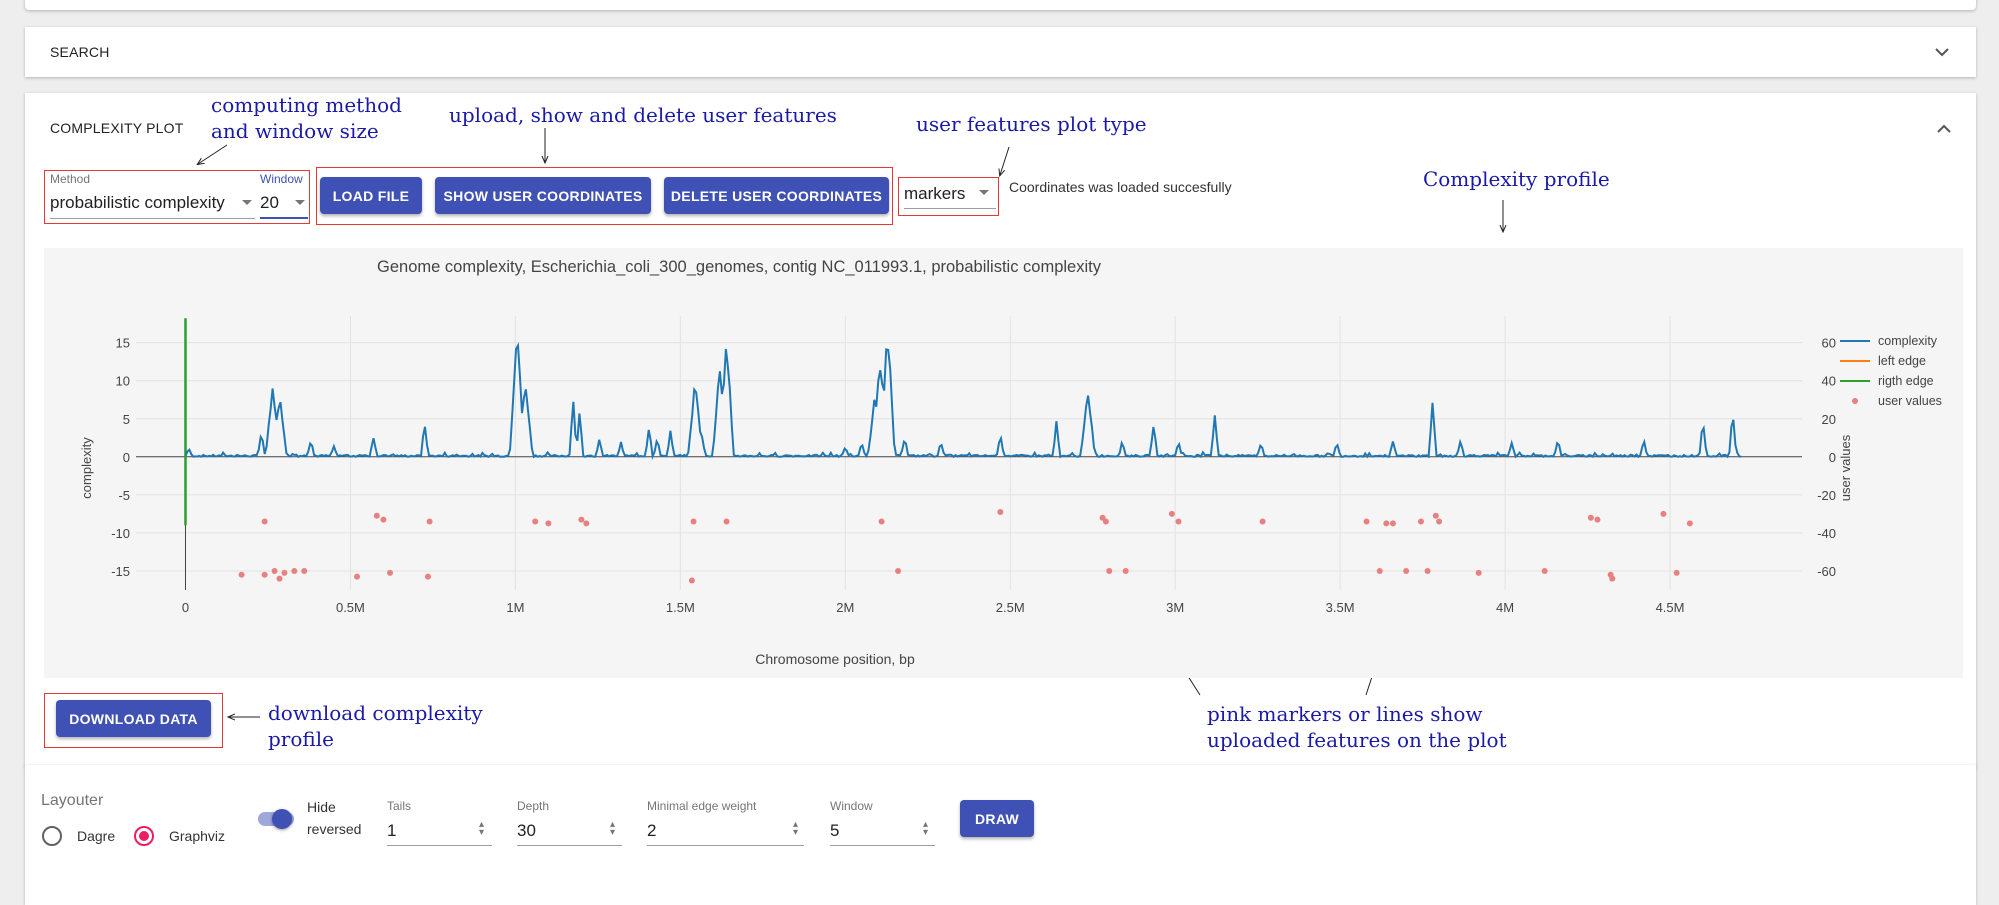 The height and width of the screenshot is (905, 1999). I want to click on highlight-plot-type, so click(948, 196).